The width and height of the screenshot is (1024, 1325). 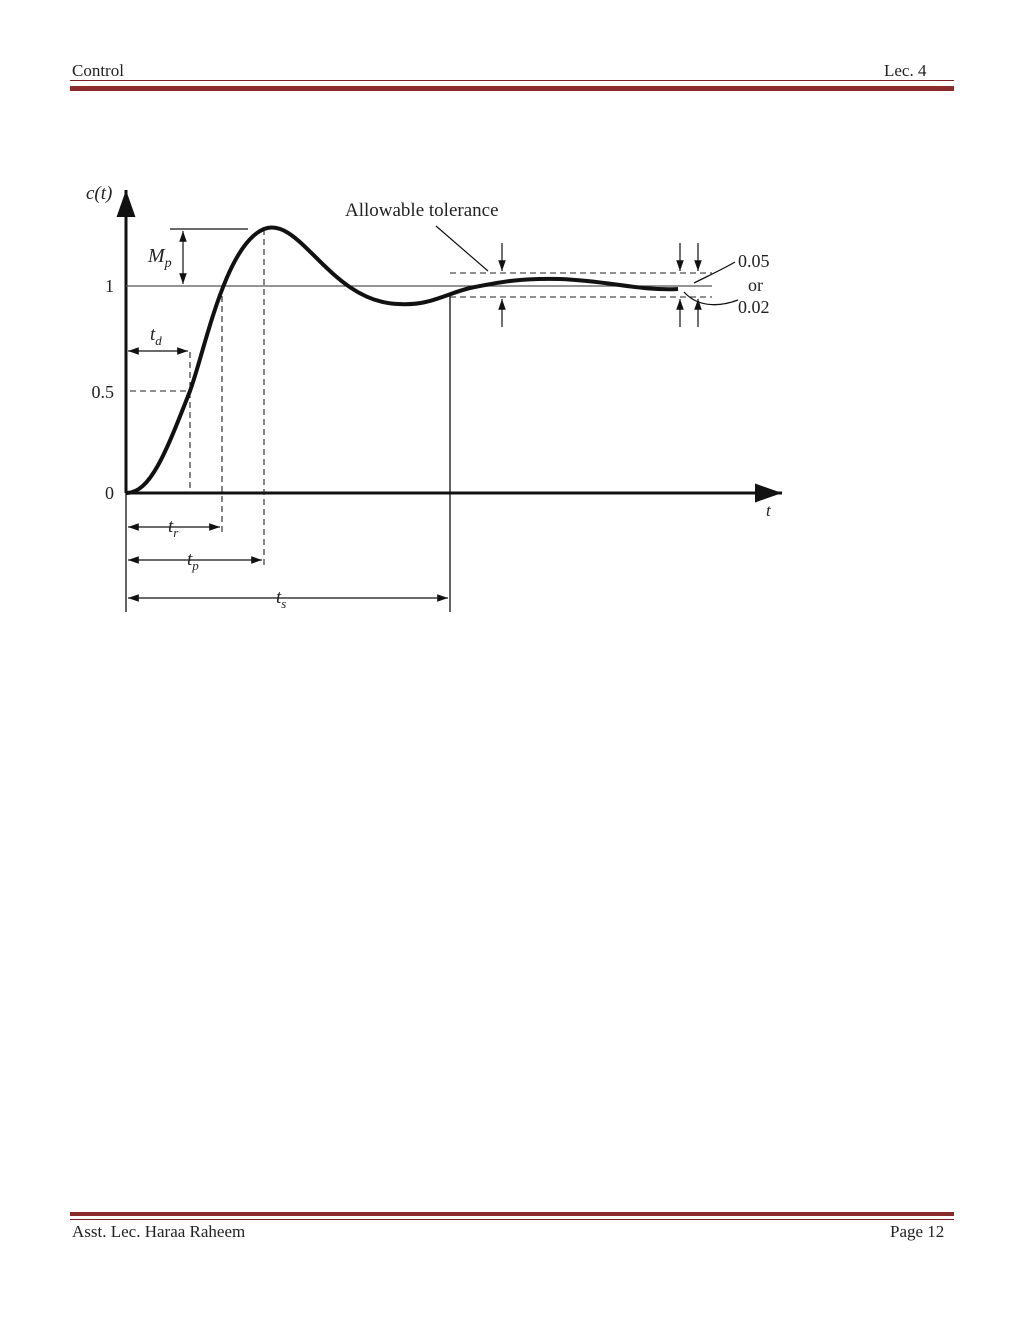 I want to click on mp-label: Mp, so click(x=159, y=258).